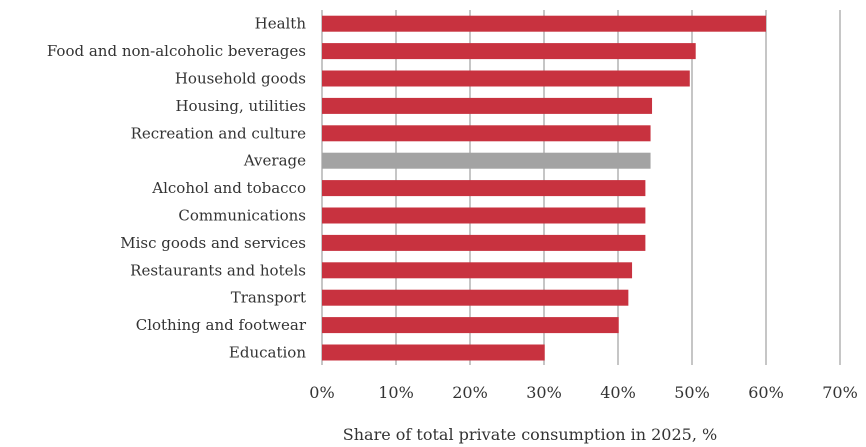  What do you see at coordinates (228, 188) in the screenshot?
I see `category-label: Alcohol and tobacco` at bounding box center [228, 188].